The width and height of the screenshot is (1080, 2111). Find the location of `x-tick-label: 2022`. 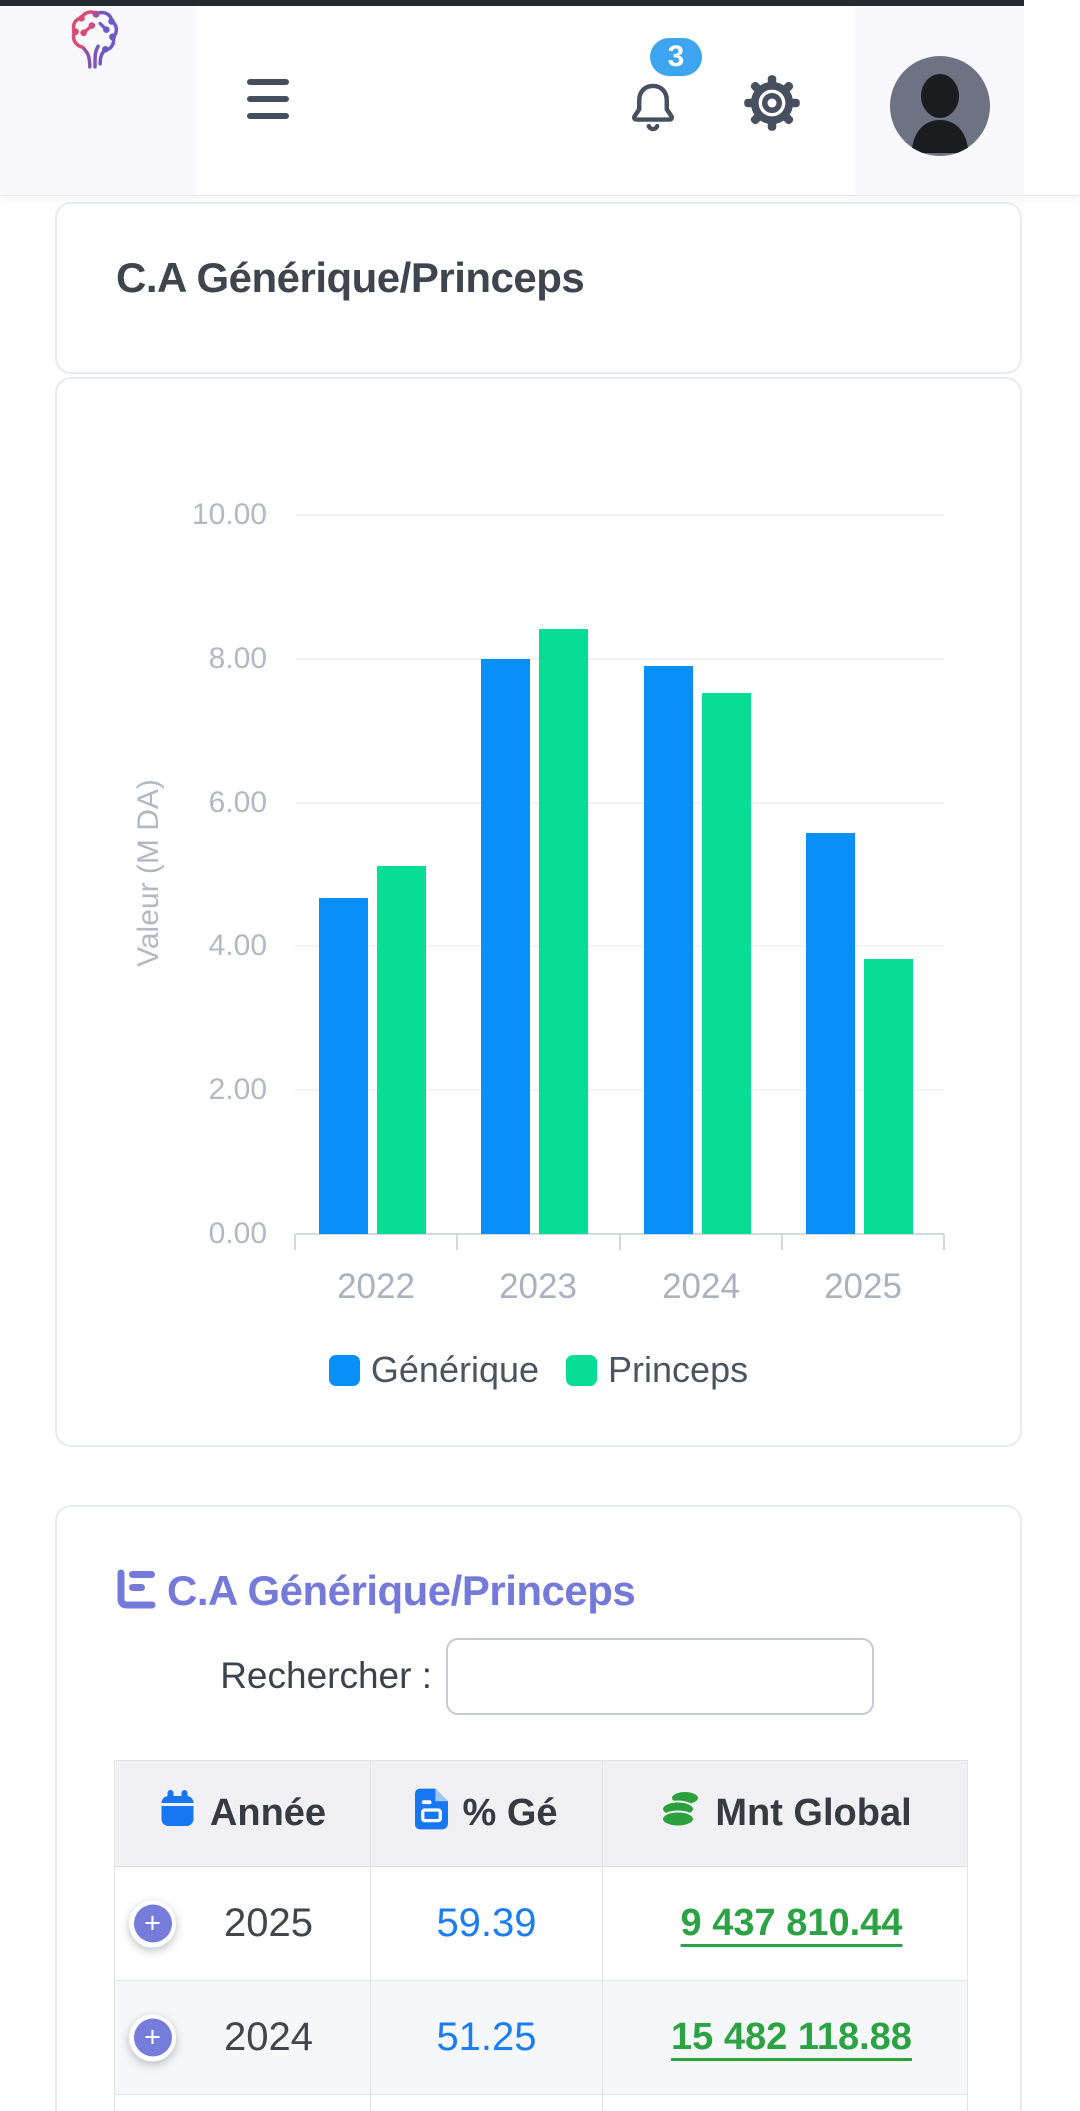

x-tick-label: 2022 is located at coordinates (376, 1286).